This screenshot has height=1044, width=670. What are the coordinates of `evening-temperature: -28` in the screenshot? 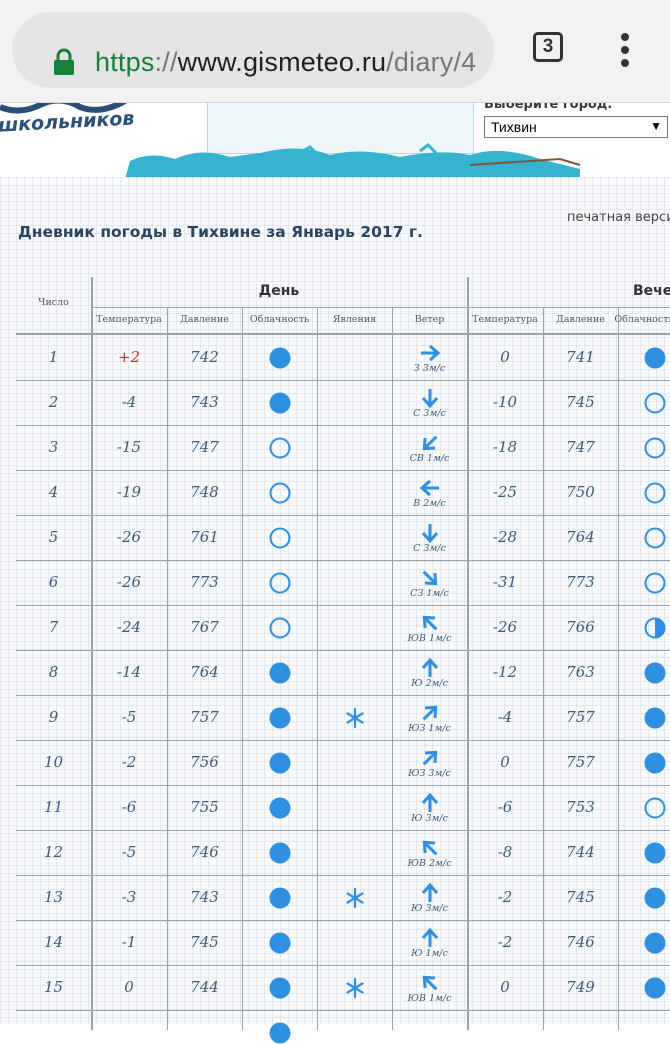 It's located at (505, 536).